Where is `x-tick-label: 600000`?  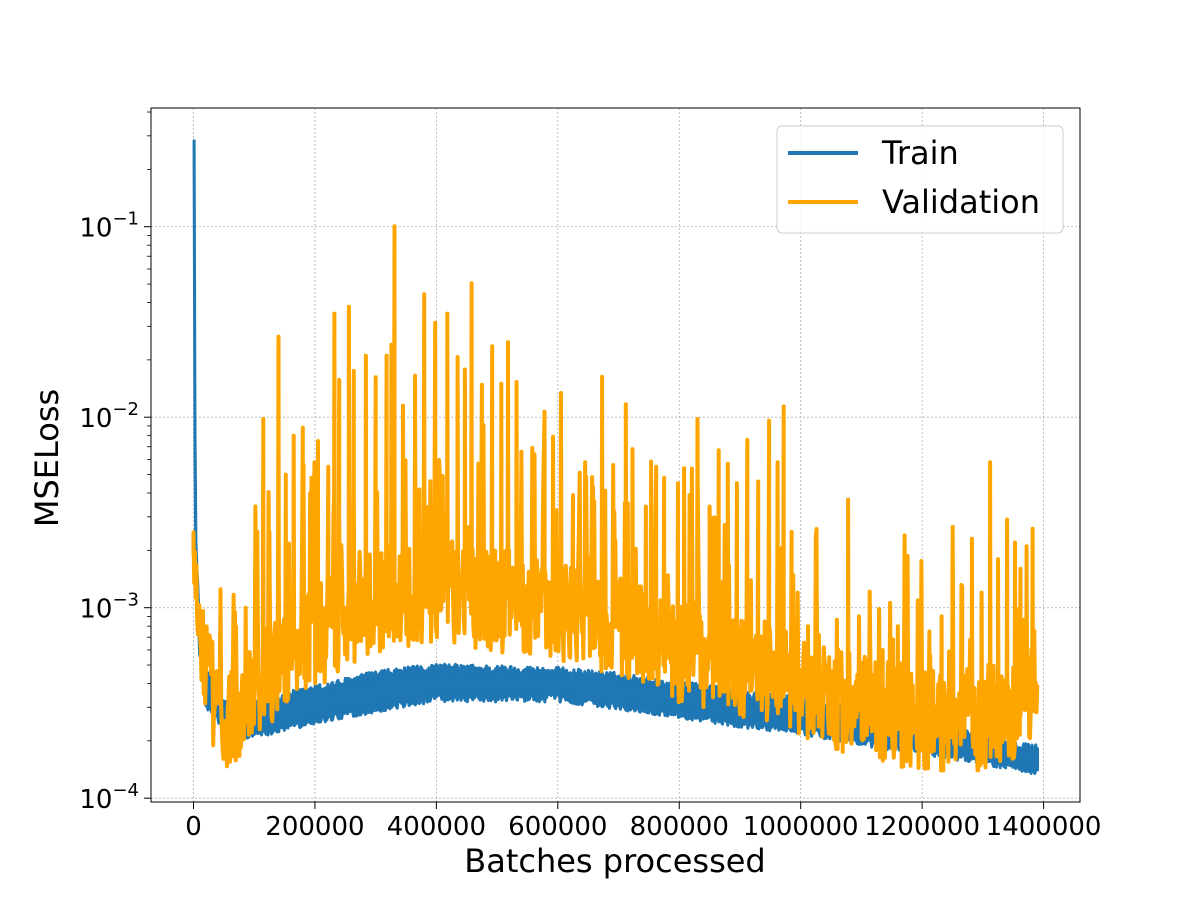
x-tick-label: 600000 is located at coordinates (557, 827).